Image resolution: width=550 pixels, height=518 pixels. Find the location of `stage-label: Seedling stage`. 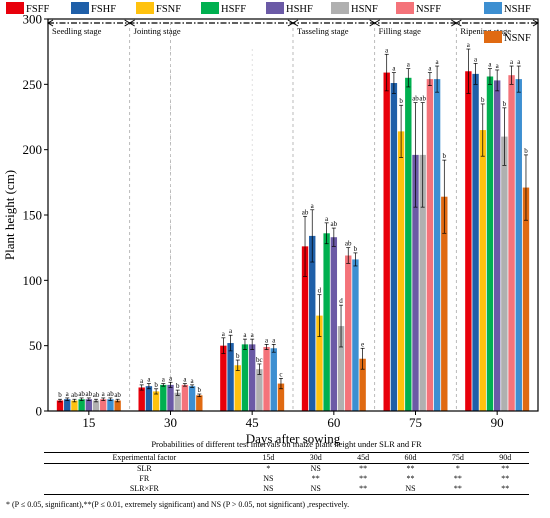

stage-label: Seedling stage is located at coordinates (77, 31).